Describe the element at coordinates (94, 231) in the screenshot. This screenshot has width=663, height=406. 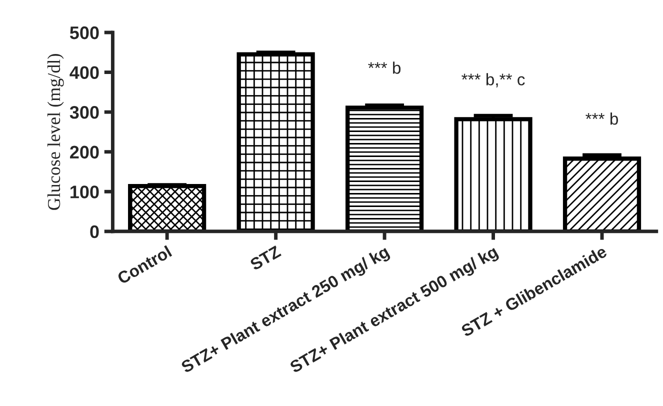
I see `y-tick-label: 0` at that location.